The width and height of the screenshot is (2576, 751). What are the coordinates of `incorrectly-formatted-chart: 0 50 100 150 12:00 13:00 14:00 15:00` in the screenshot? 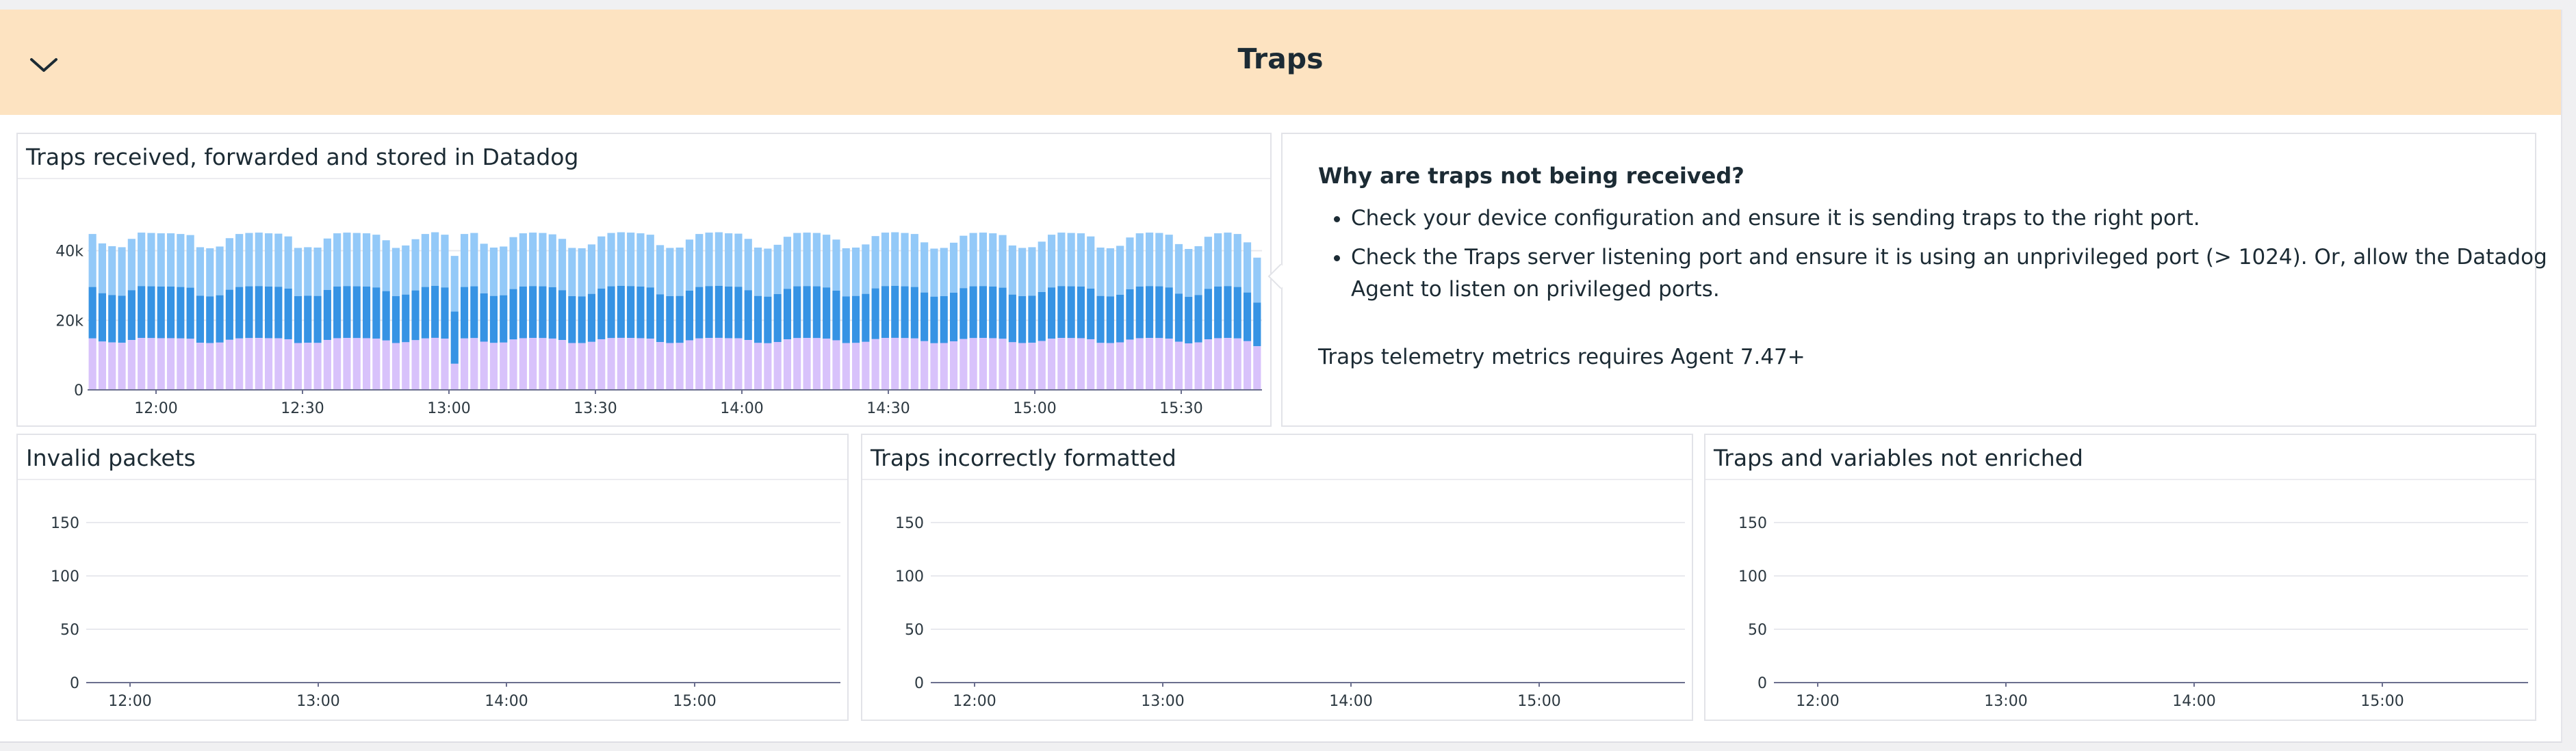 It's located at (1277, 577).